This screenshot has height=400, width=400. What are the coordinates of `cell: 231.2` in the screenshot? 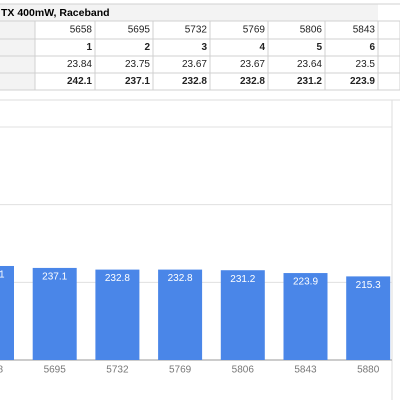 It's located at (309, 81).